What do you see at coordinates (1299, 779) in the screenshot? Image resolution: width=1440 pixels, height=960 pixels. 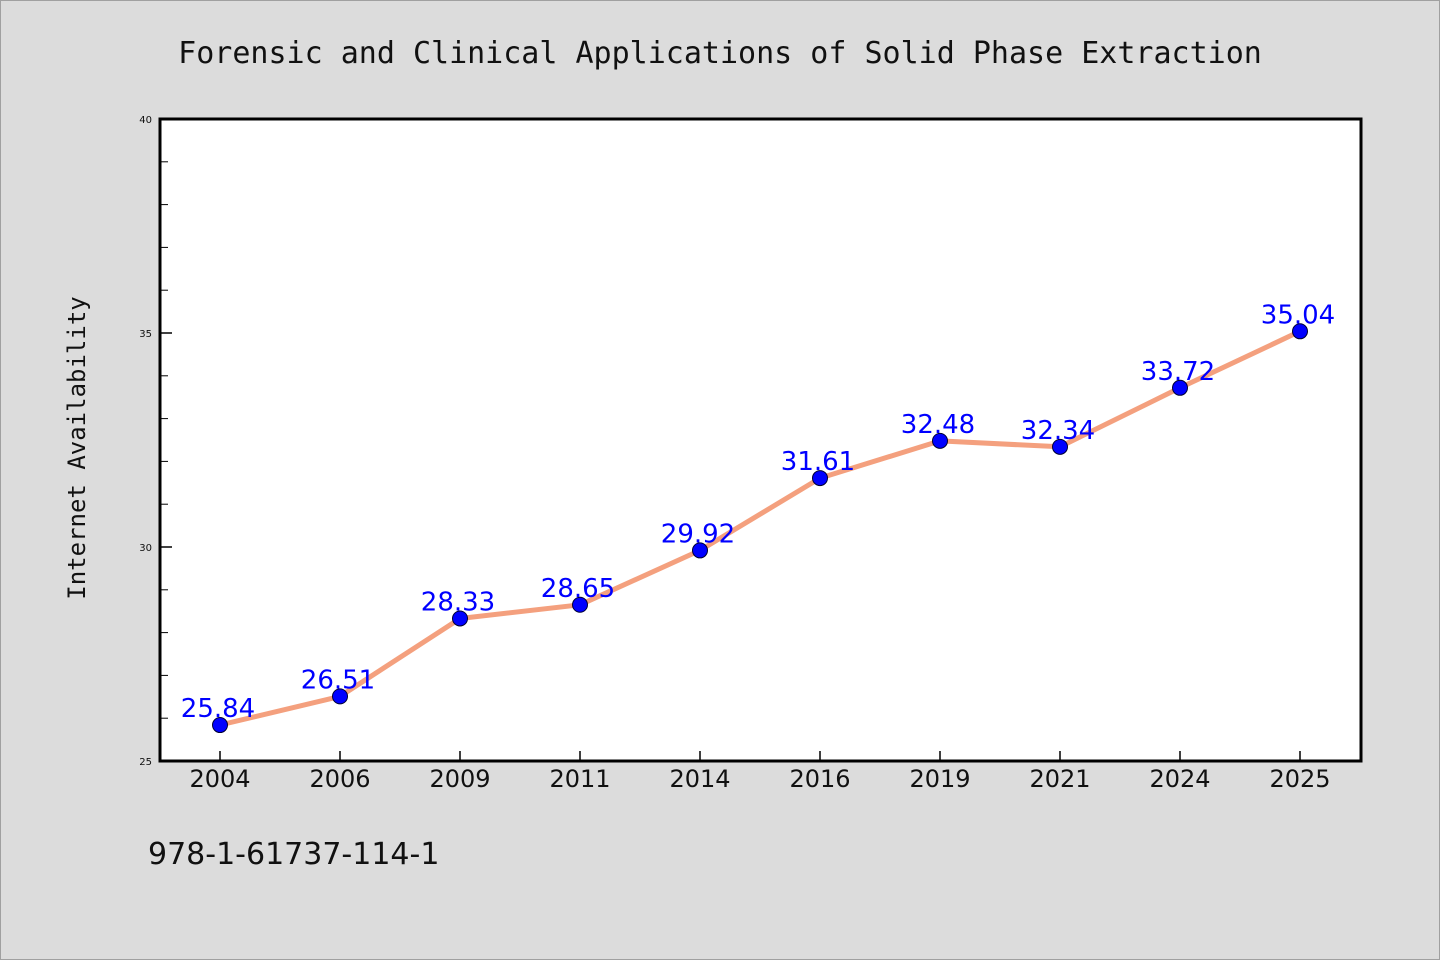 I see `x-tick-label: 2025` at bounding box center [1299, 779].